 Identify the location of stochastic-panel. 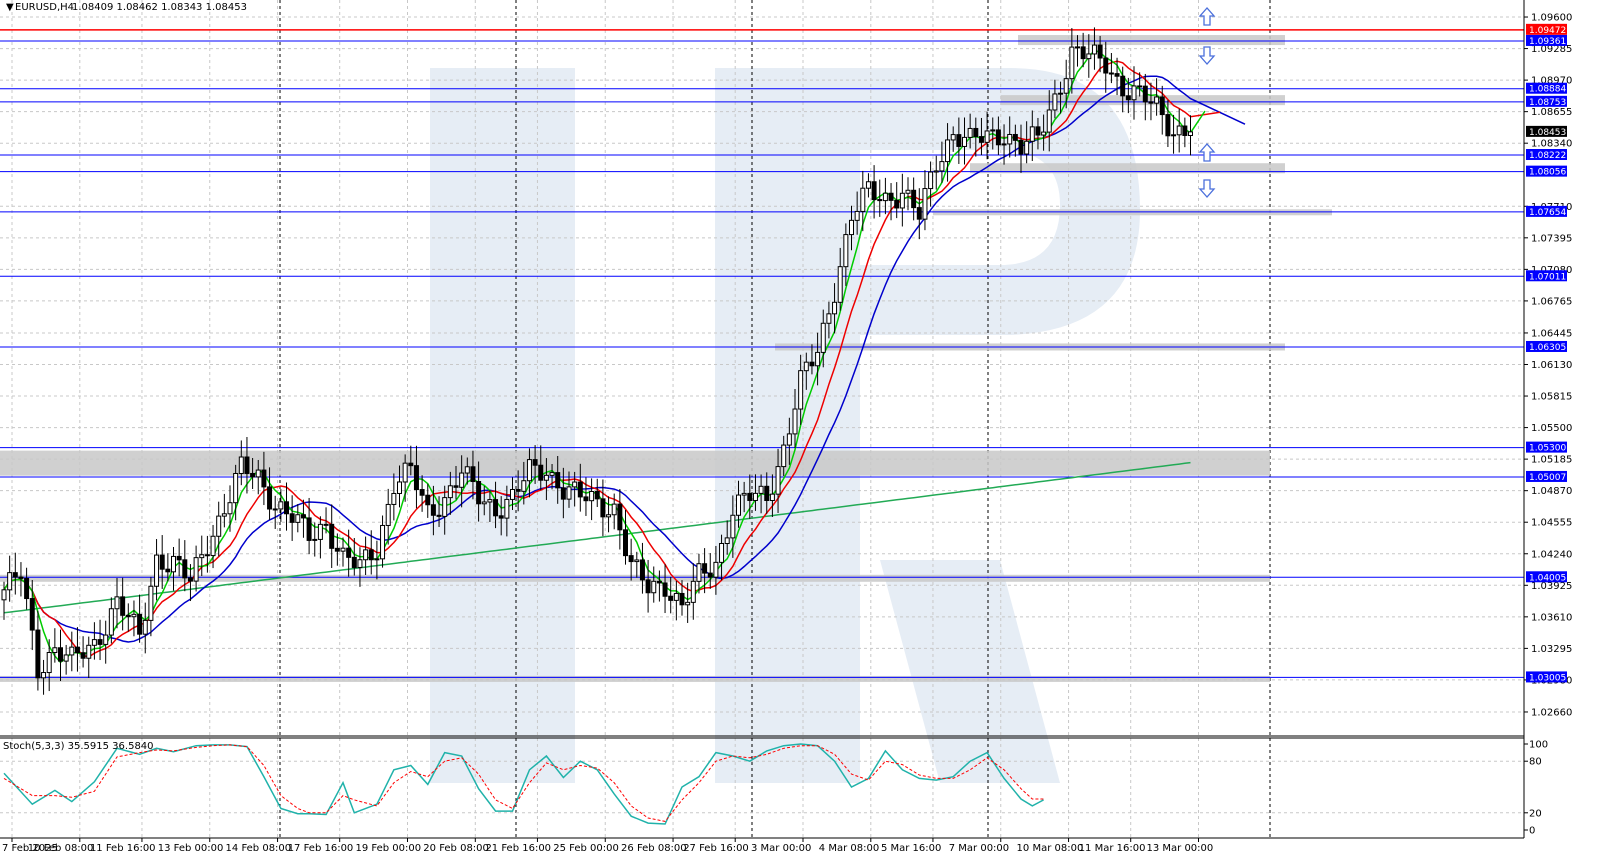
(762, 784).